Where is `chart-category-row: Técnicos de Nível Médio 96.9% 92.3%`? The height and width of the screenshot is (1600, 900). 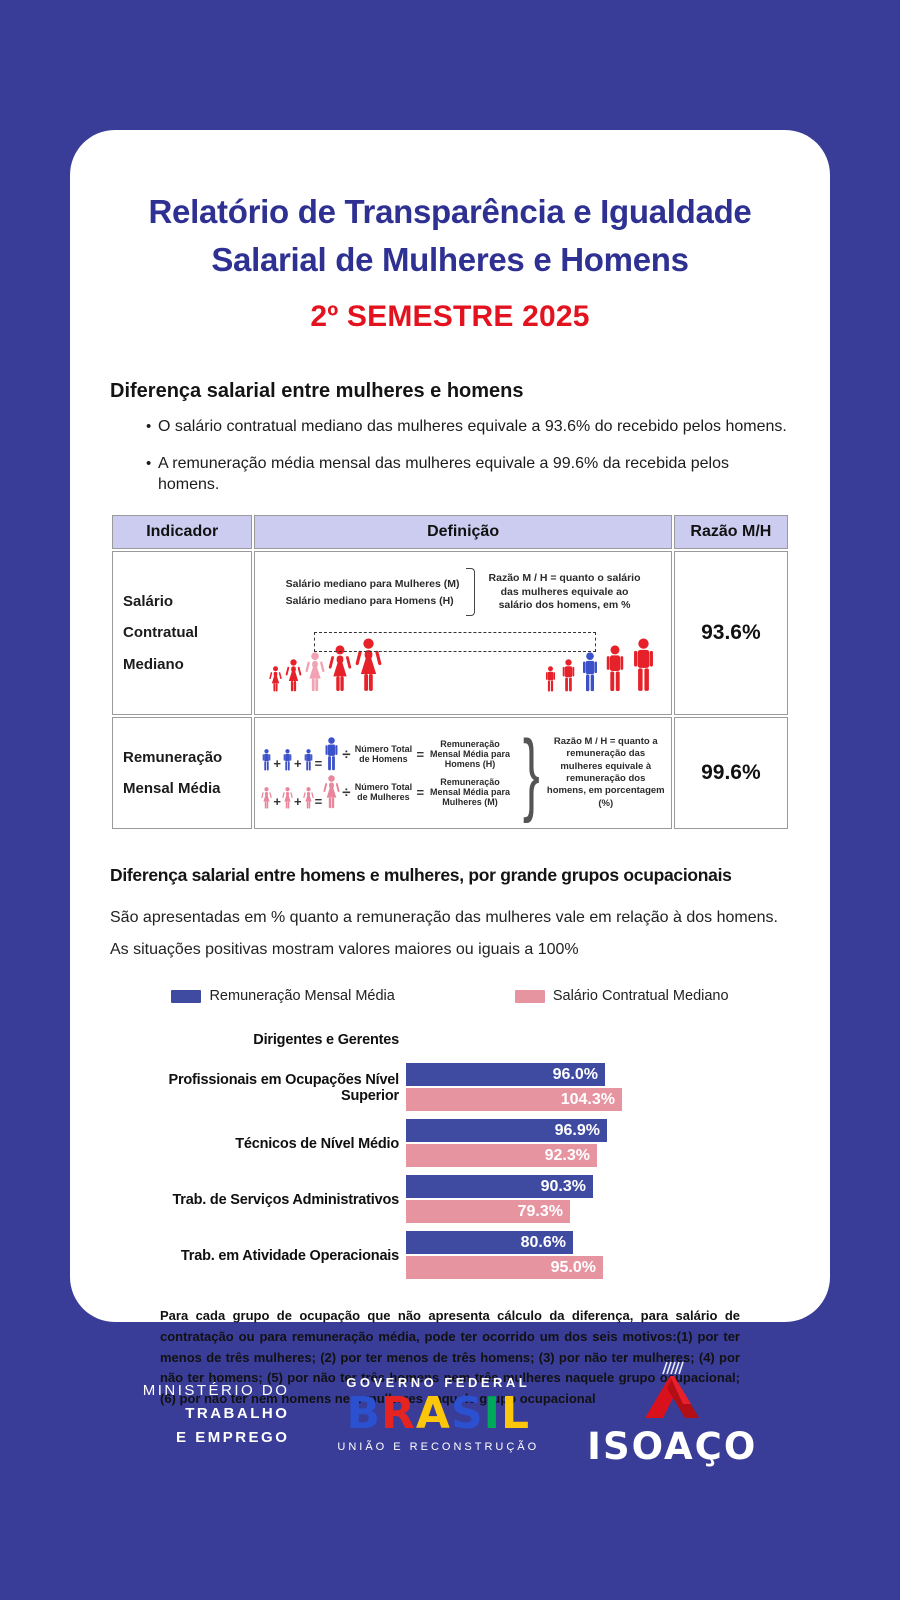
chart-category-row: Técnicos de Nível Médio 96.9% 92.3% is located at coordinates (450, 1144).